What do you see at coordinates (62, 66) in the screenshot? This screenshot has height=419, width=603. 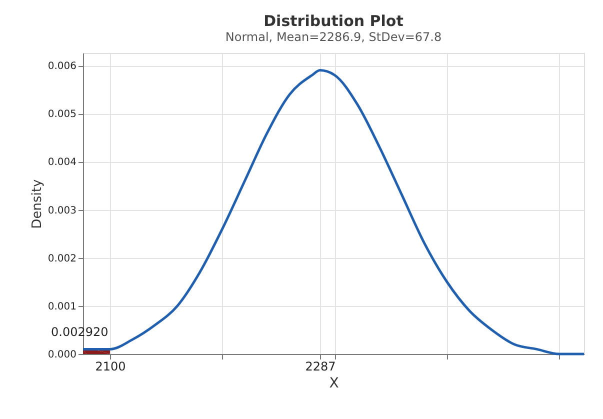 I see `y-tick-label: 0.006` at bounding box center [62, 66].